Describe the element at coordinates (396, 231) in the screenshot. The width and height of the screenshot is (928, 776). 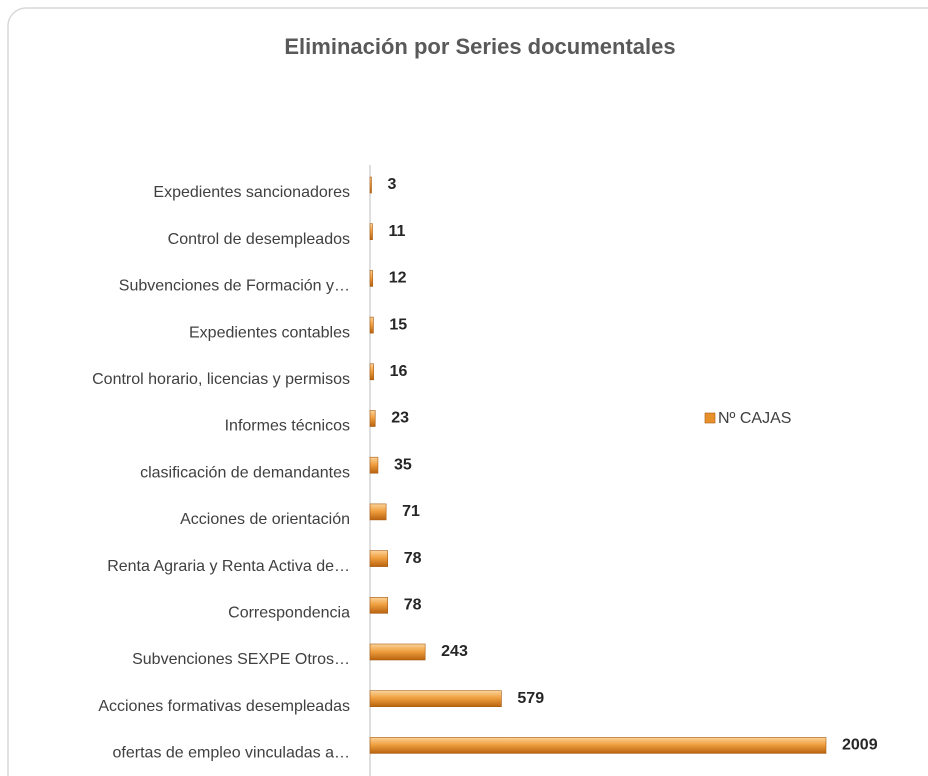
I see `data-label: 11` at that location.